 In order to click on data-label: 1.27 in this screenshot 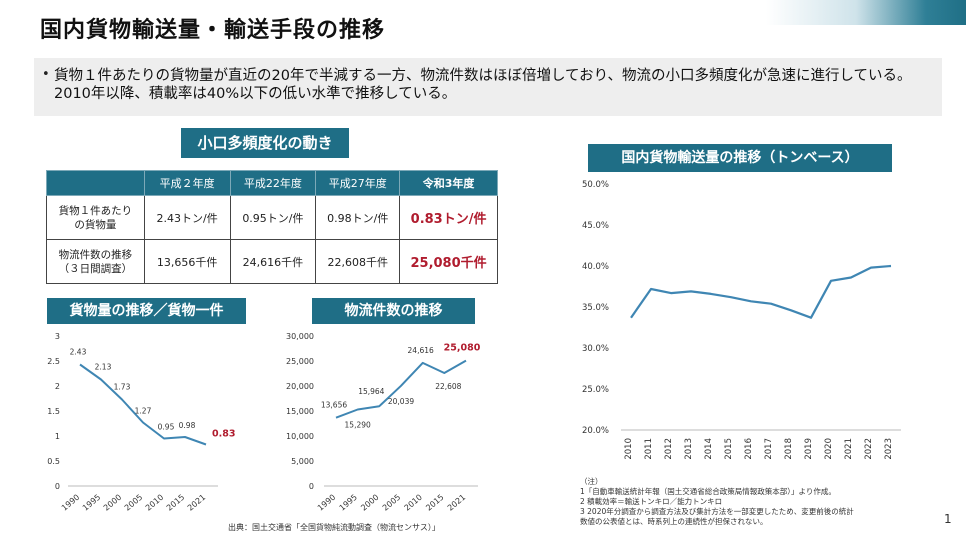, I will do `click(143, 411)`.